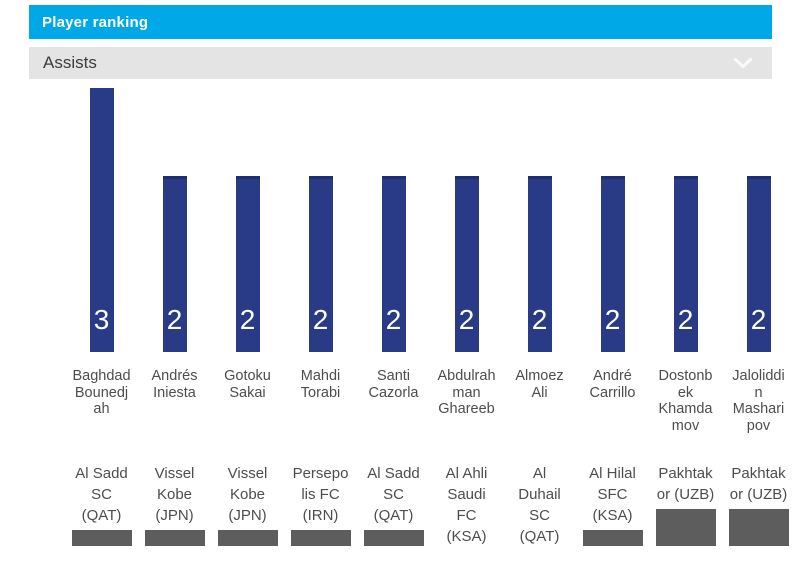 Image resolution: width=799 pixels, height=581 pixels. Describe the element at coordinates (400, 63) in the screenshot. I see `metric-dropdown: Assists` at that location.